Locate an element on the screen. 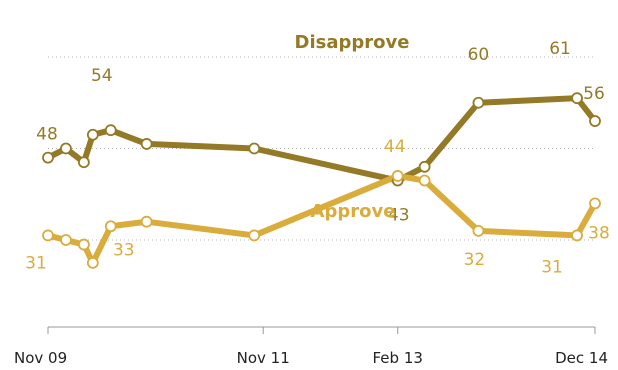 This screenshot has height=370, width=618. data-label-disapprove-0: 48 is located at coordinates (47, 135).